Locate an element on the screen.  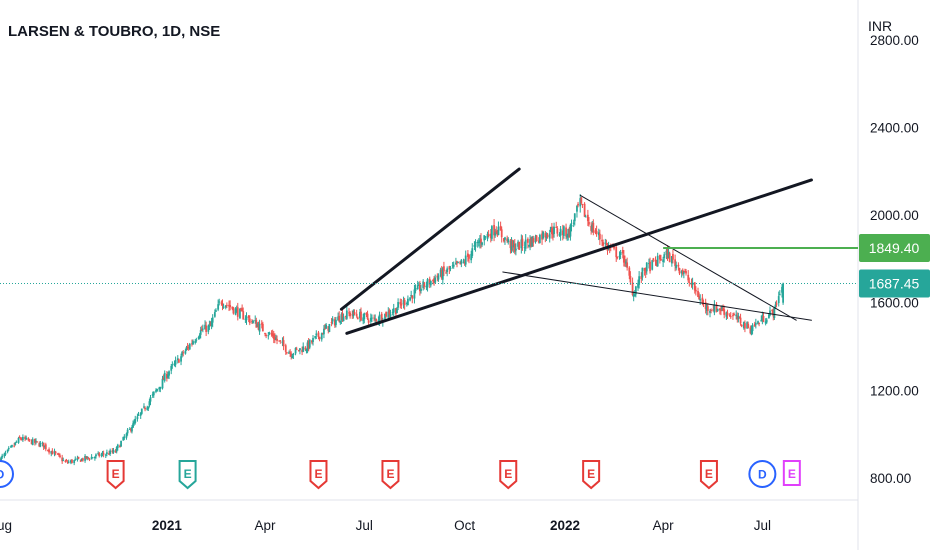
svg-text: E is located at coordinates (318, 474).